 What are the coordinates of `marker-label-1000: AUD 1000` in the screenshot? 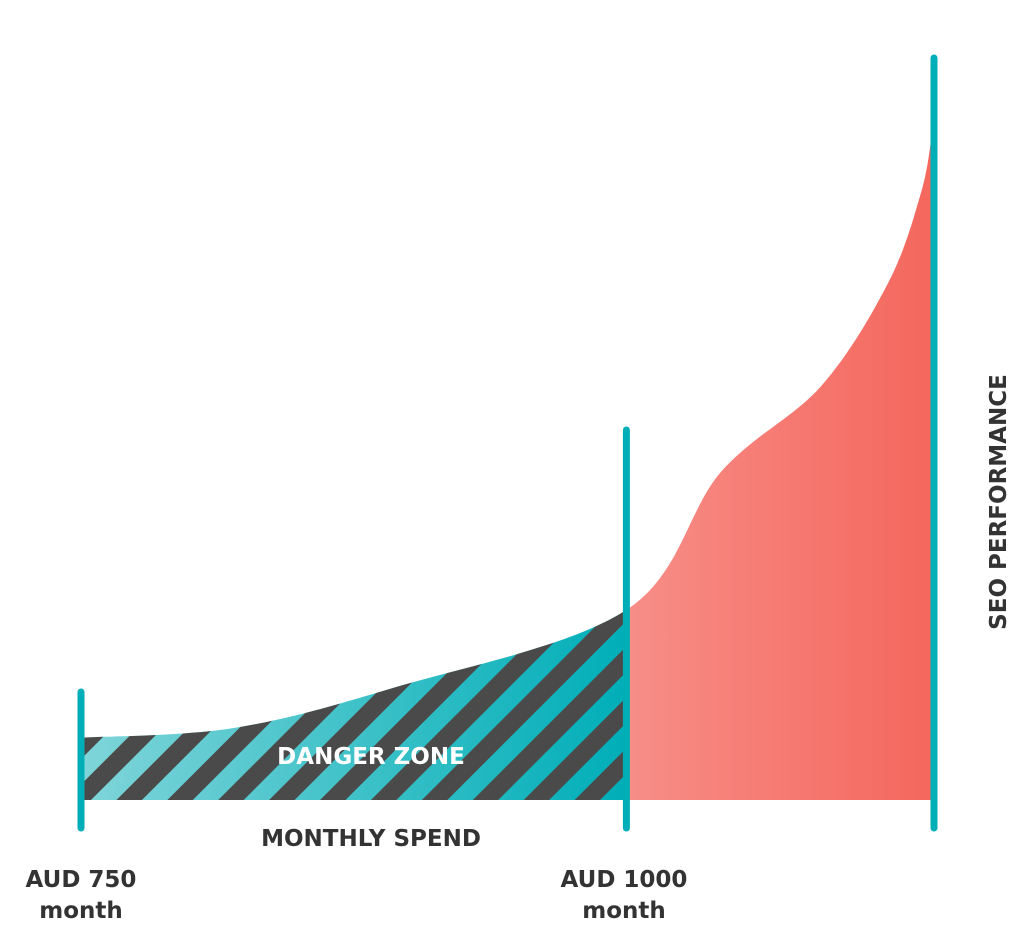 It's located at (624, 880).